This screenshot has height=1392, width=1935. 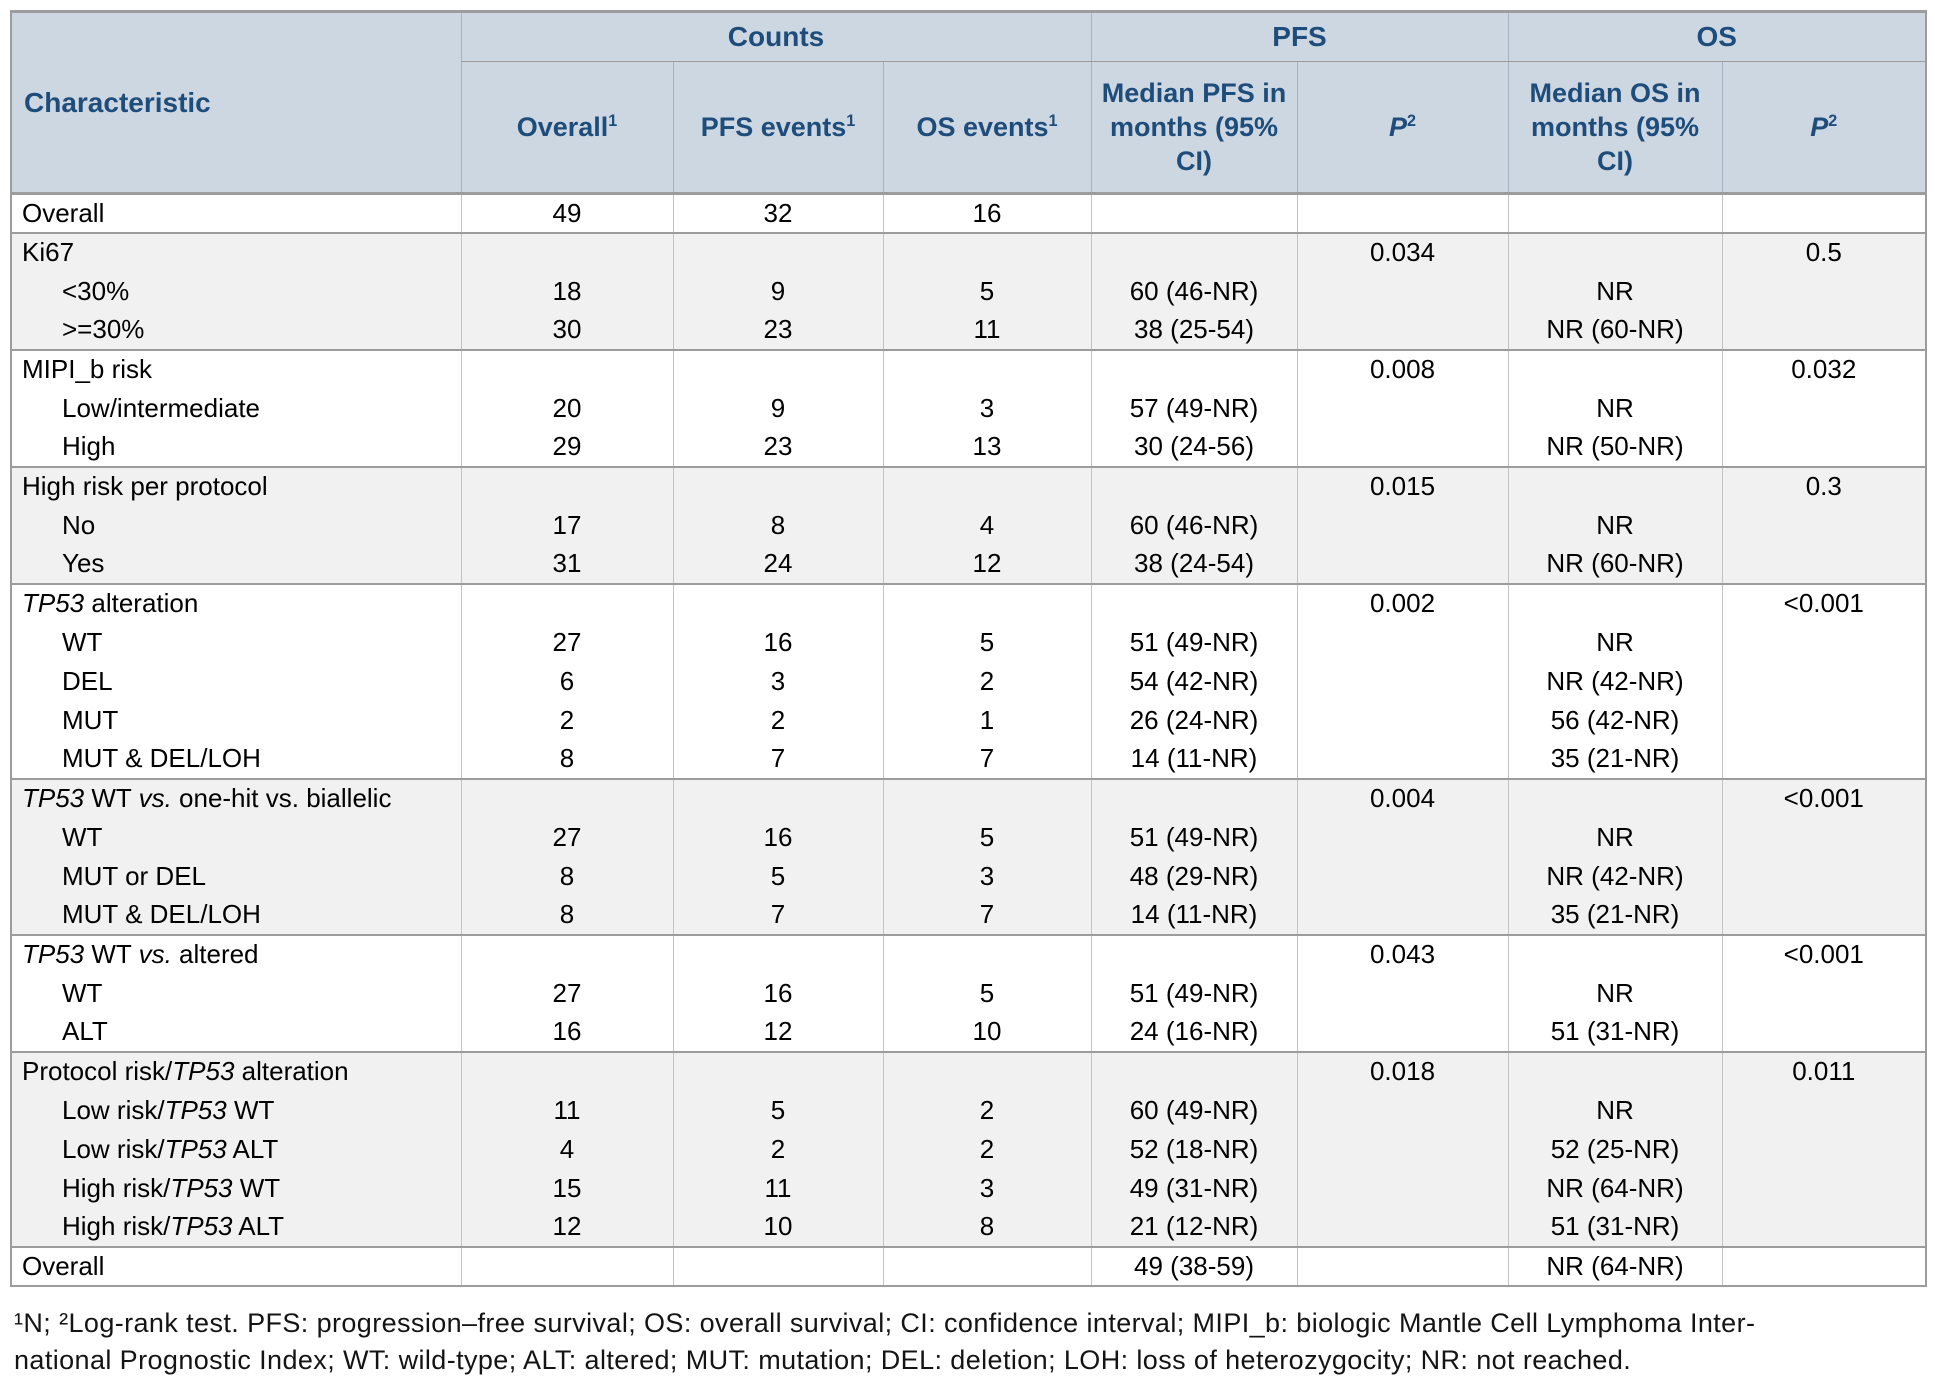 I want to click on sub-row: >=30% 30 23 11 38 (25-54) NR (60-NR), so click(x=969, y=330).